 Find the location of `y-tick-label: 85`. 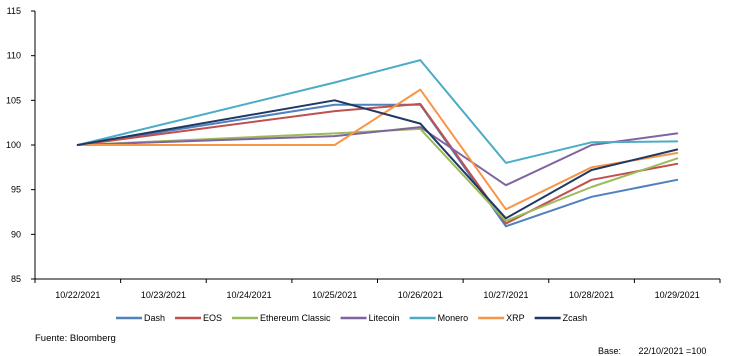

y-tick-label: 85 is located at coordinates (16, 279).